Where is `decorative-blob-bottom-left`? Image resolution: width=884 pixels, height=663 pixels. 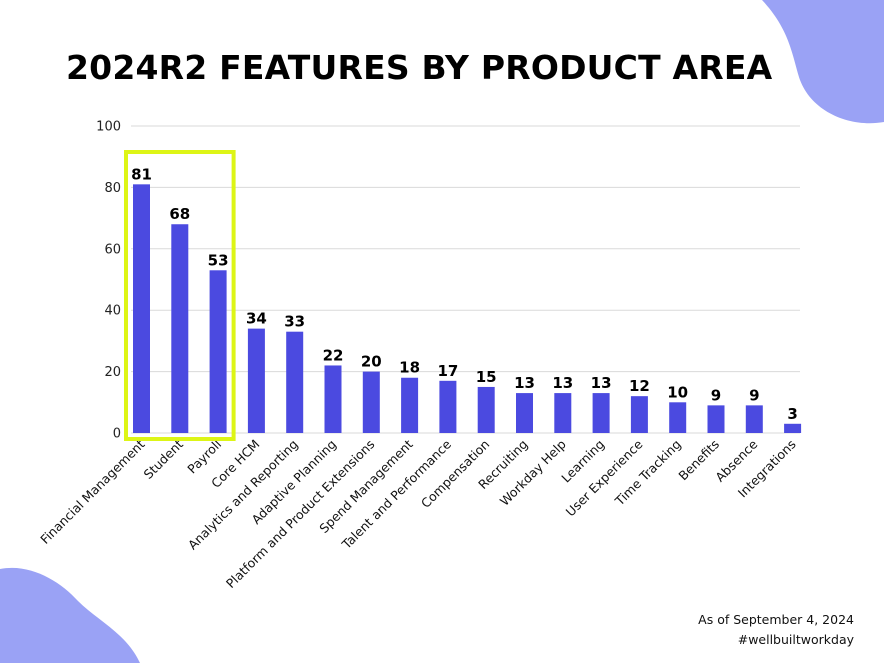
decorative-blob-bottom-left is located at coordinates (70, 615).